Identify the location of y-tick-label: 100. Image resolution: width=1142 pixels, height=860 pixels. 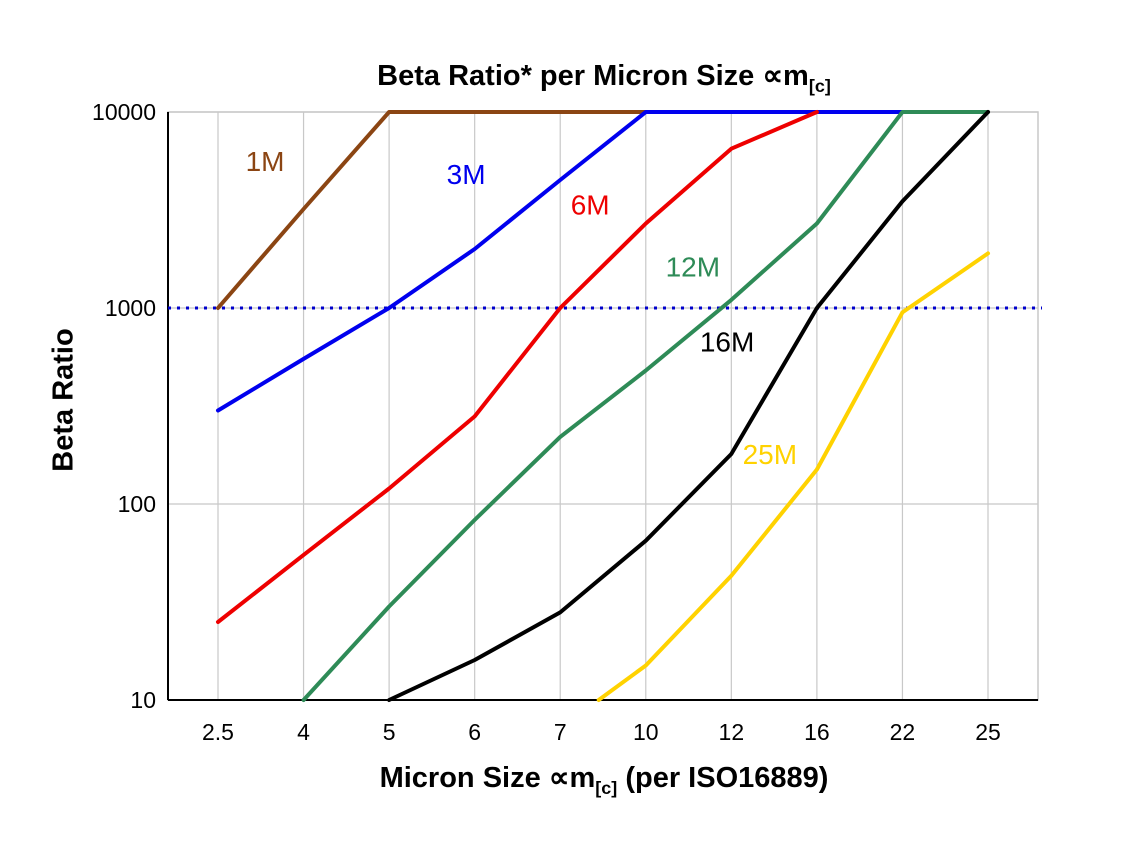
(137, 504).